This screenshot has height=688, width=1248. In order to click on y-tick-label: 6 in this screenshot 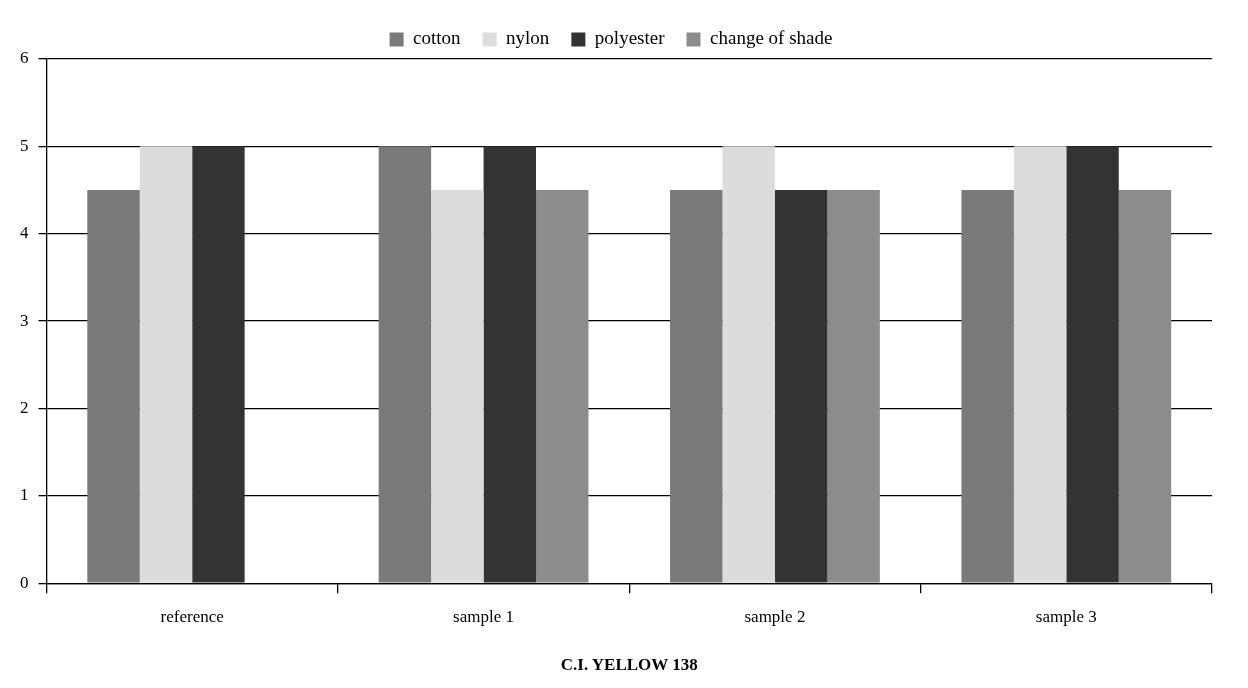, I will do `click(24, 58)`.